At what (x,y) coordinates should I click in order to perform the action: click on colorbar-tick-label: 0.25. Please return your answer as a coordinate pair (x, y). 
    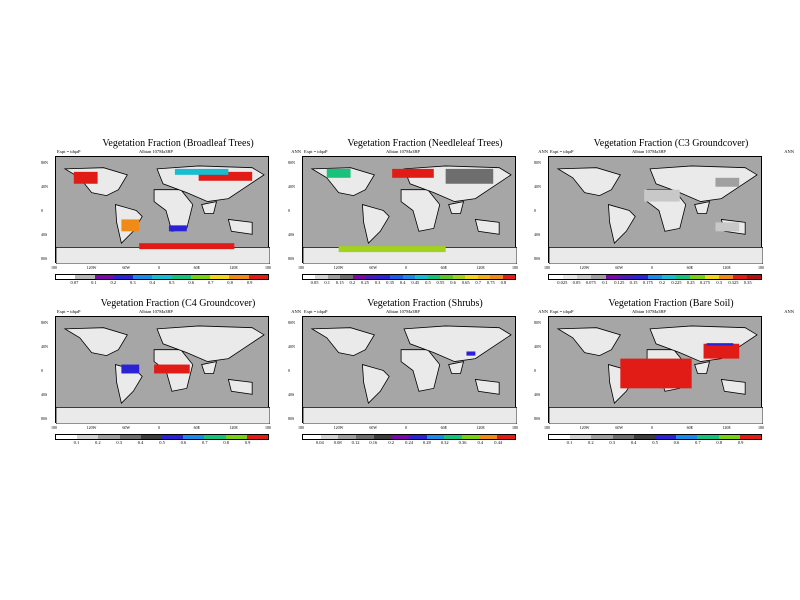
    Looking at the image, I should click on (365, 282).